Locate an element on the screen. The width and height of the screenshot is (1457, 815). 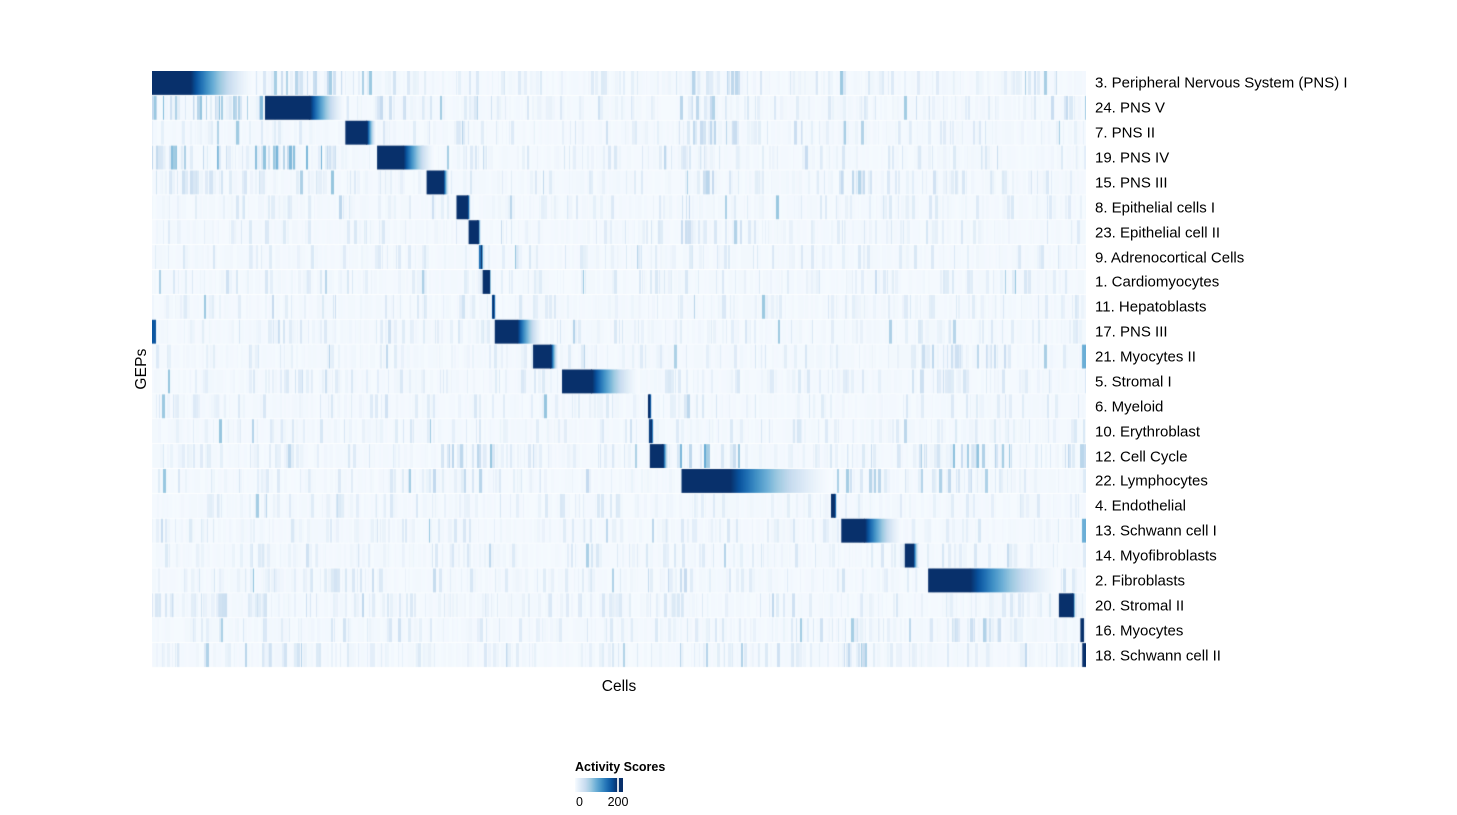
row-label: 2. Fibroblasts is located at coordinates (1140, 581).